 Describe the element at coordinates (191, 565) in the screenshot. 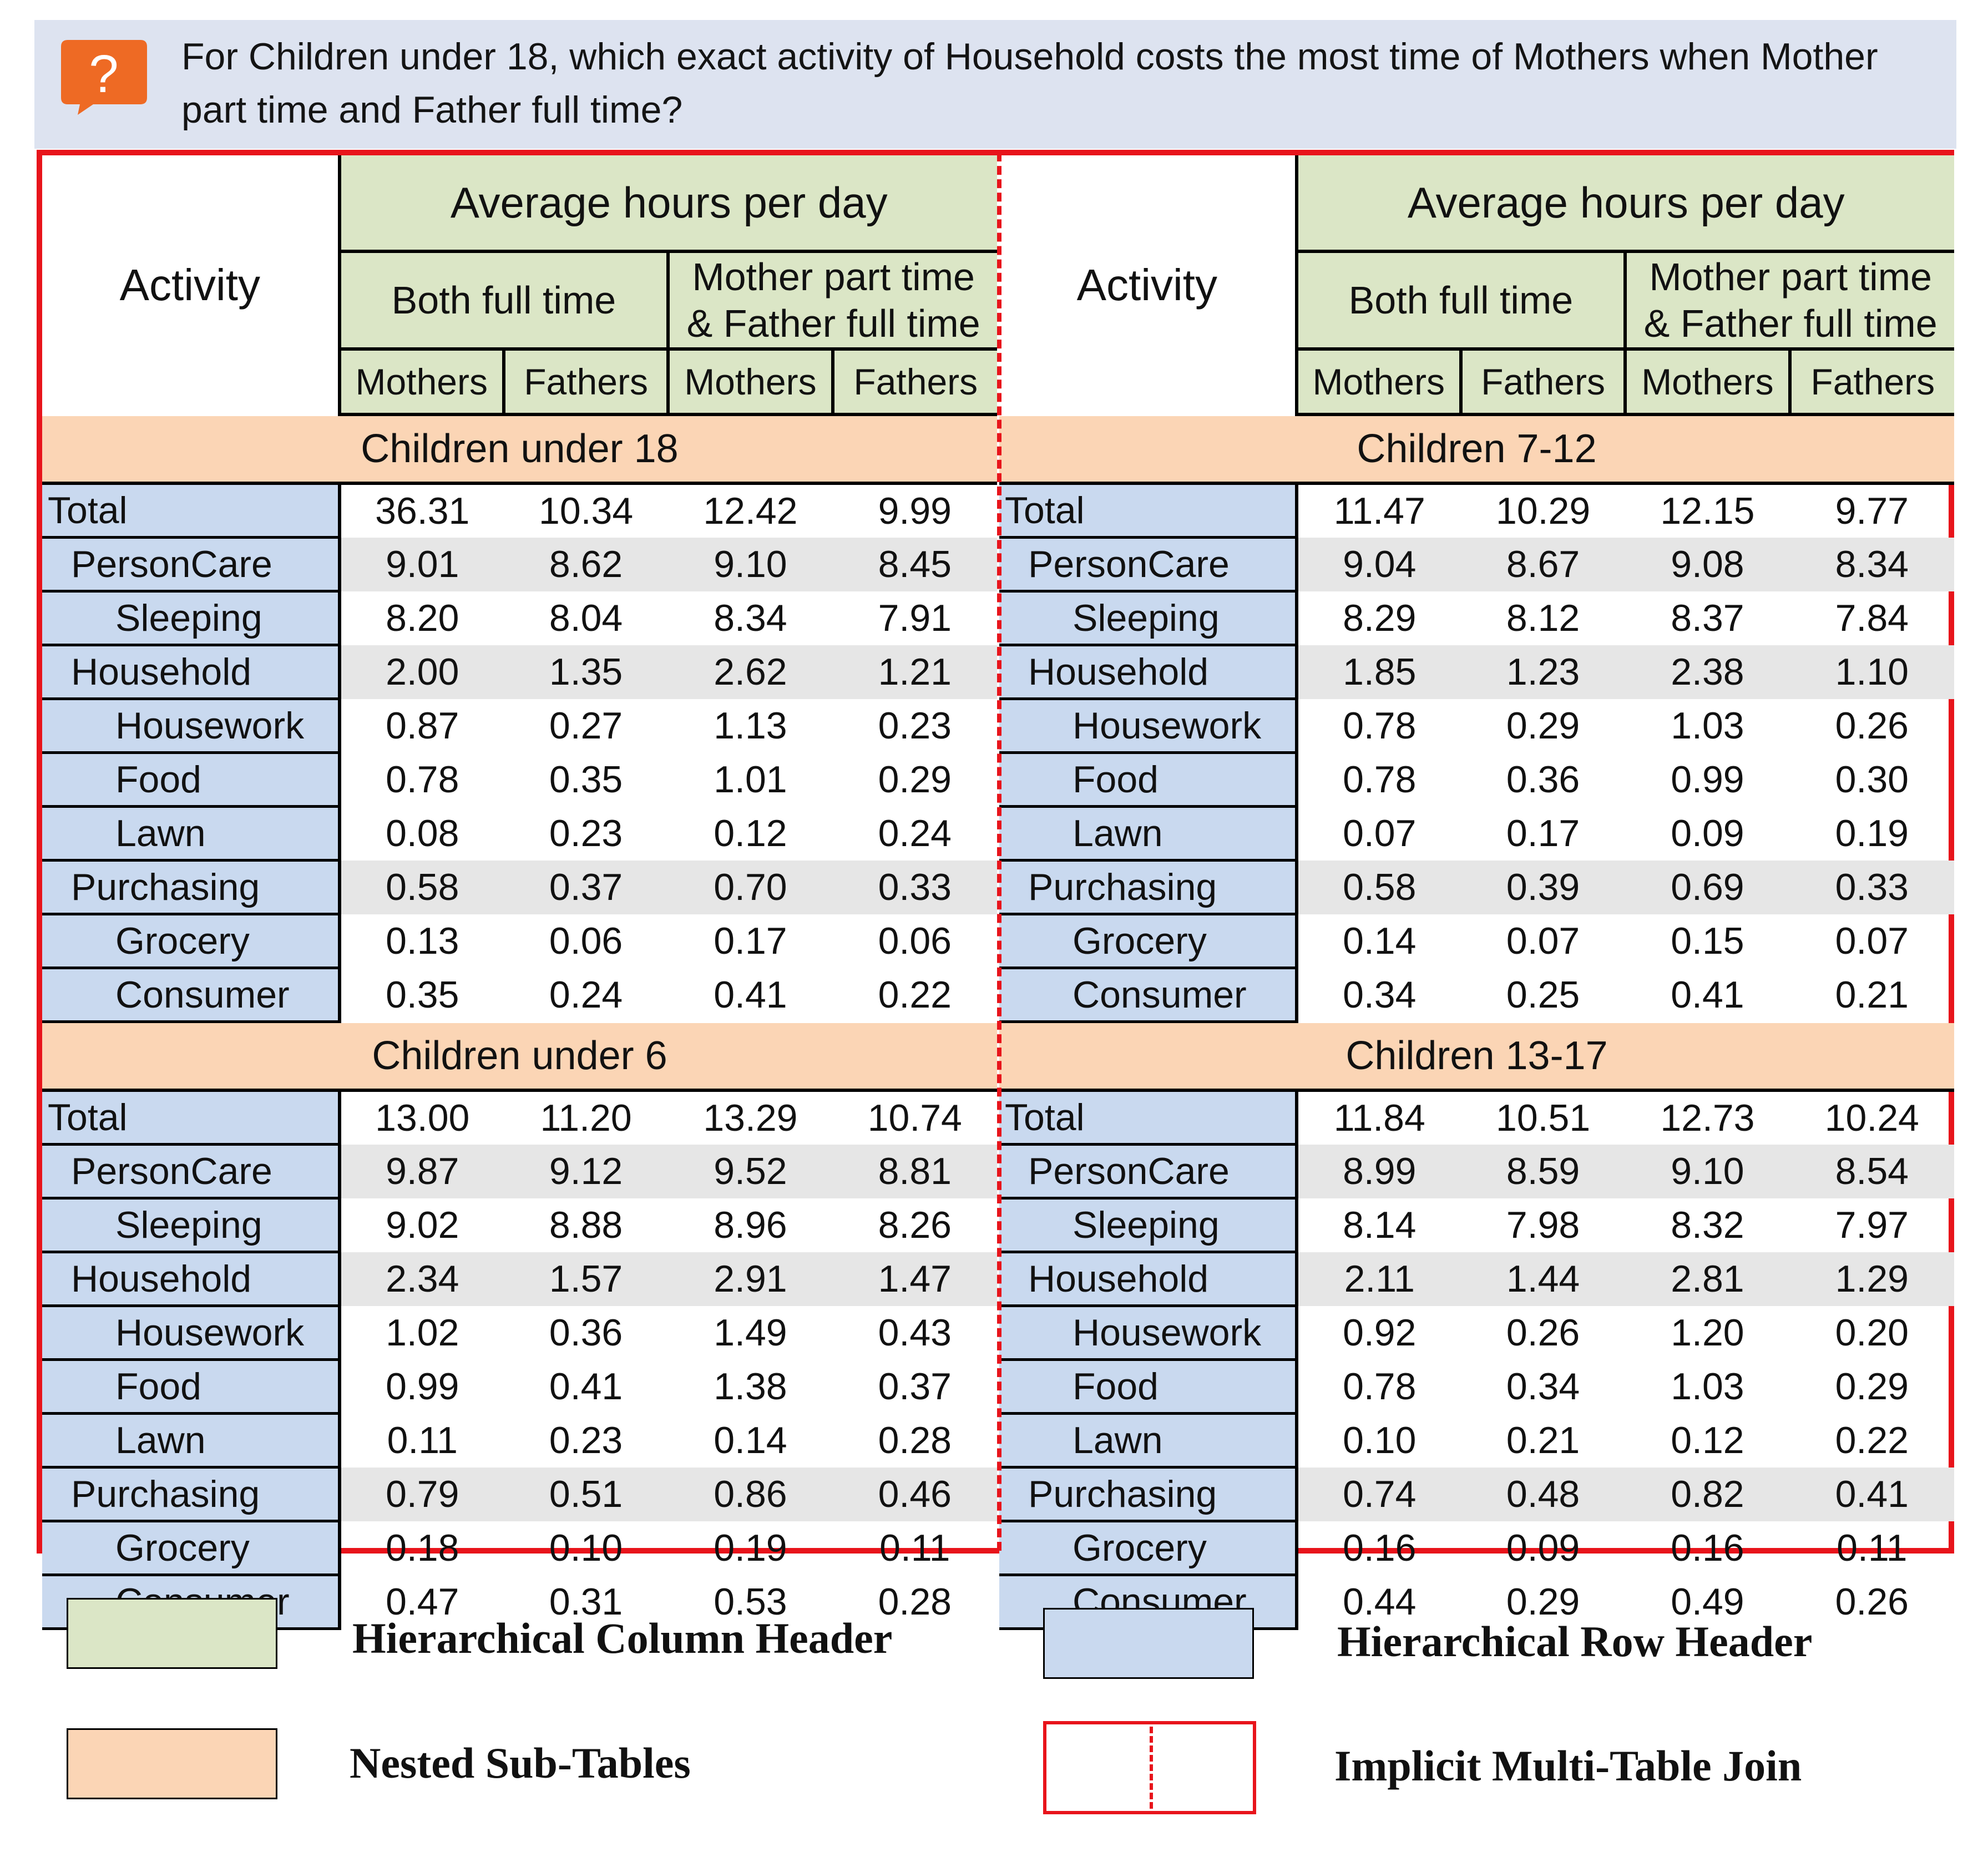

I see `row-header: PersonCare` at that location.